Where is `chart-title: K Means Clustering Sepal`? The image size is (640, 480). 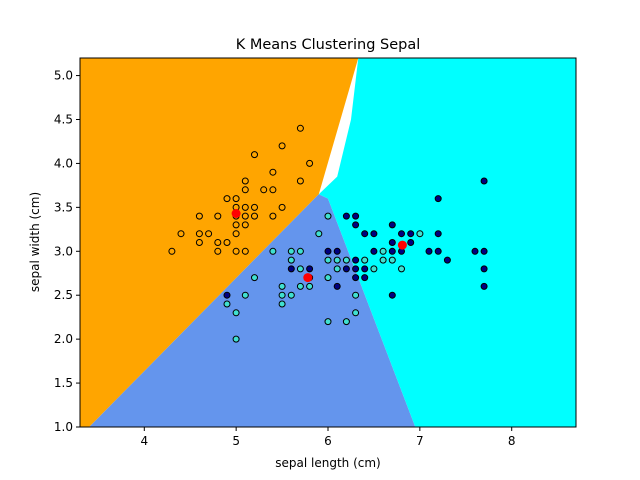 chart-title: K Means Clustering Sepal is located at coordinates (328, 45).